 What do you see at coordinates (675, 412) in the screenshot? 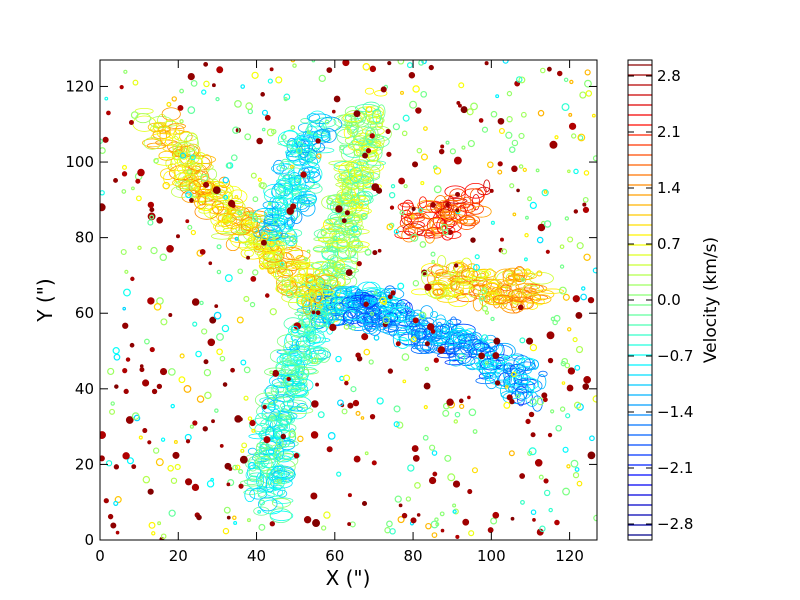
I see `colorbar-tick-label: −1.4` at bounding box center [675, 412].